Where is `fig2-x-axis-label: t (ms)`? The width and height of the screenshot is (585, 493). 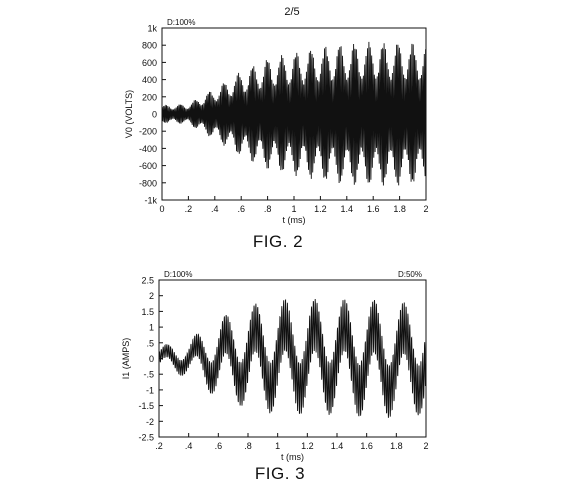 fig2-x-axis-label: t (ms) is located at coordinates (294, 220).